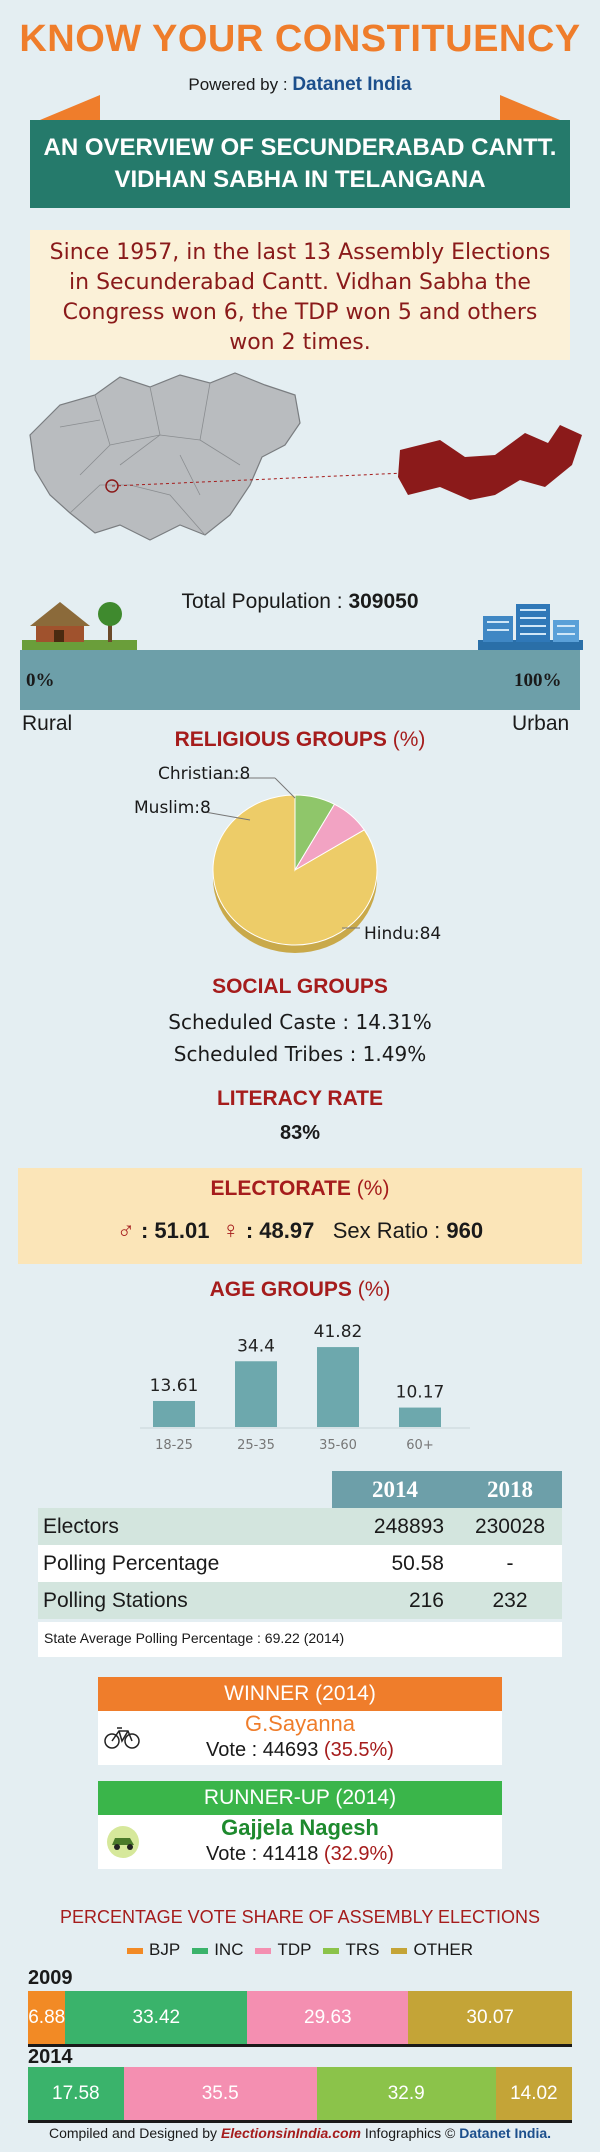 Image resolution: width=600 pixels, height=2152 pixels. Describe the element at coordinates (329, 837) in the screenshot. I see `pie-slice-christian` at that location.